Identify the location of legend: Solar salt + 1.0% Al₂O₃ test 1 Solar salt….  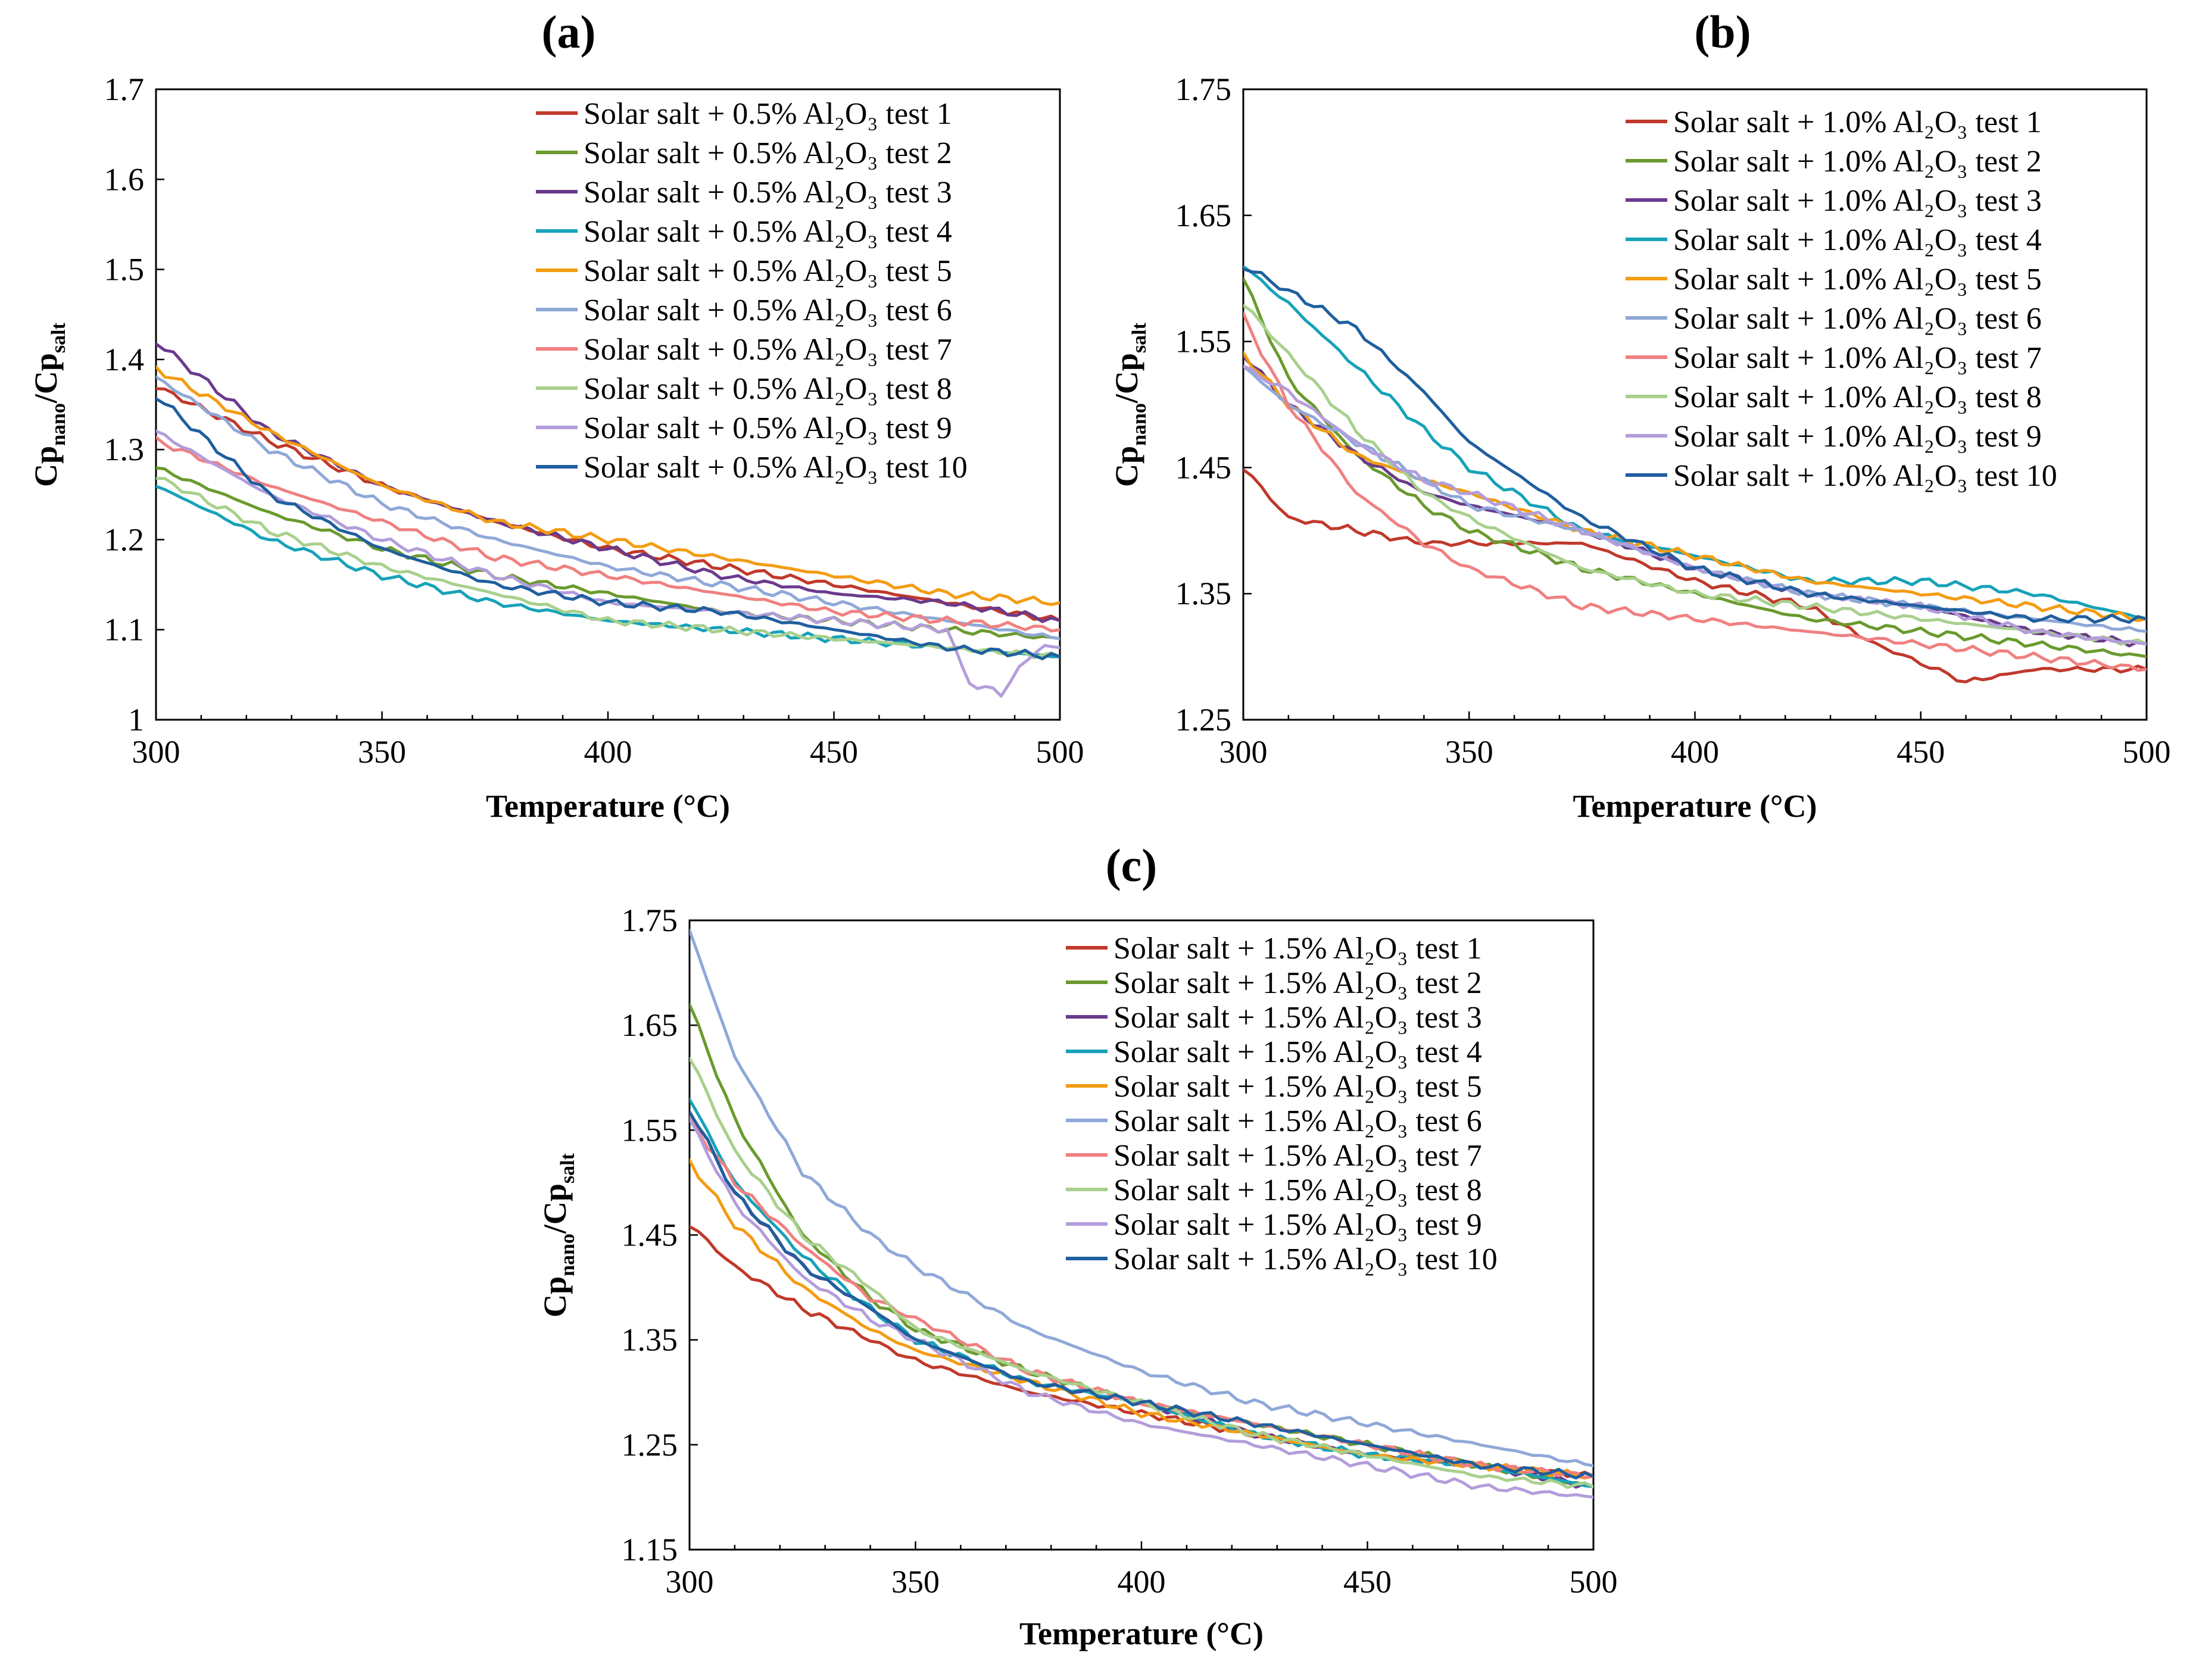
(1841, 299).